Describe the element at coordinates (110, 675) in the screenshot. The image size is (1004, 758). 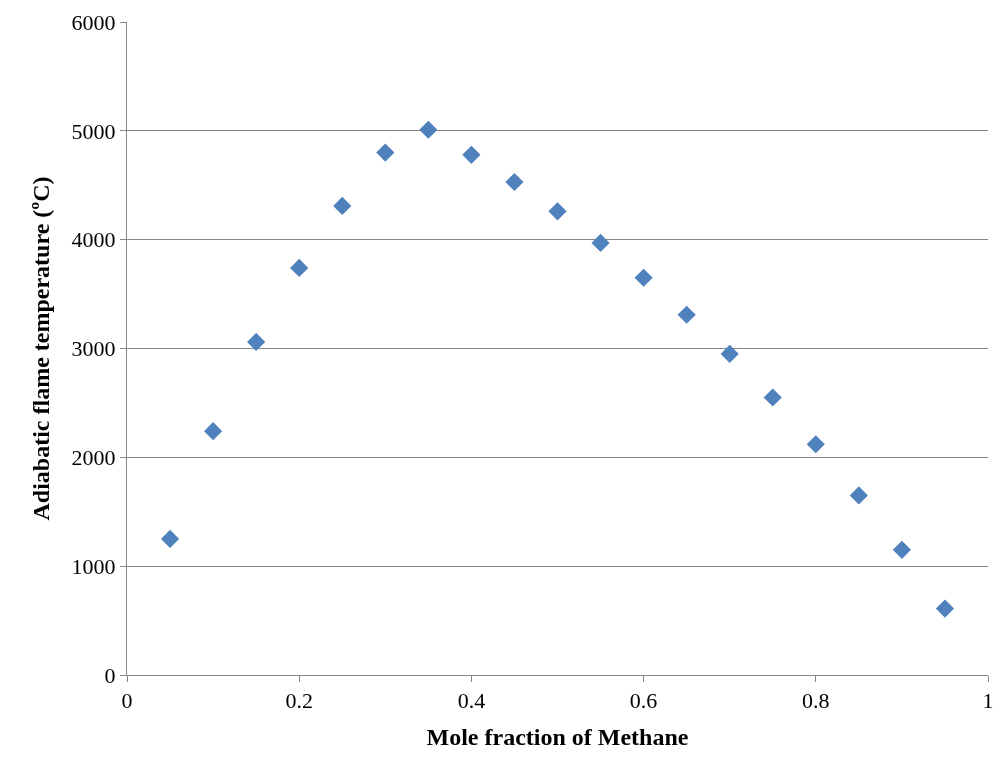
I see `y-tick-label: 0` at that location.